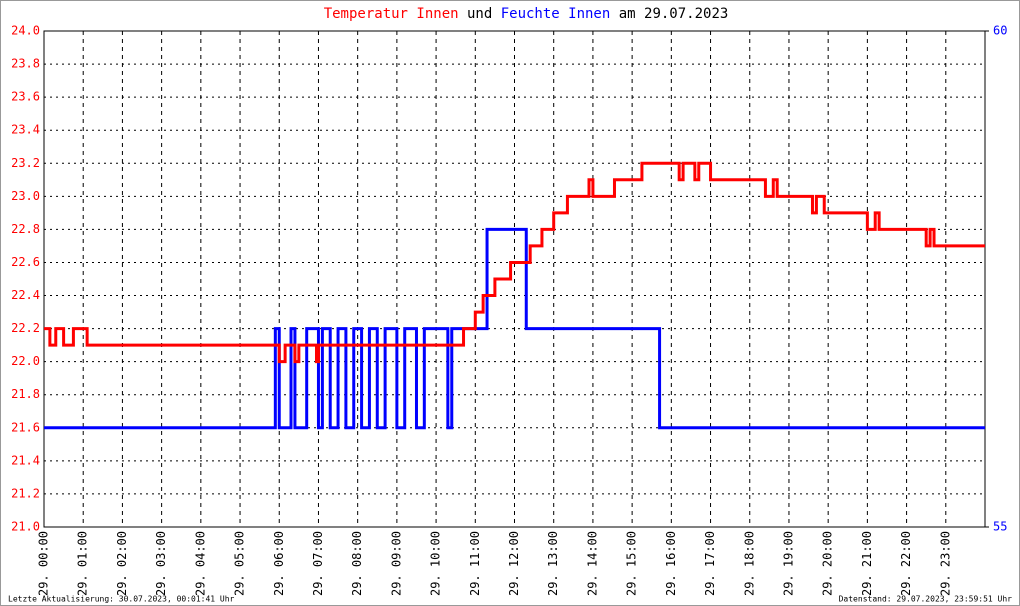 The width and height of the screenshot is (1020, 606). What do you see at coordinates (553, 563) in the screenshot?
I see `x-tick-label: 29. 13:00` at bounding box center [553, 563].